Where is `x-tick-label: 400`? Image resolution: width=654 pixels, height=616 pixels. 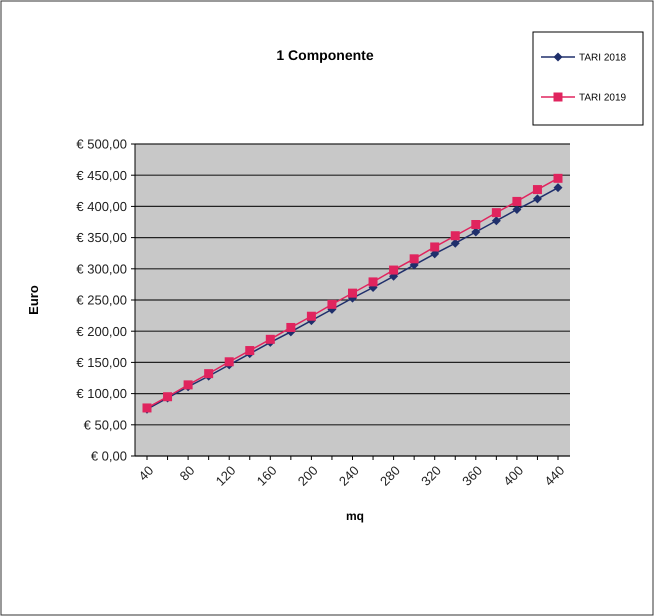
x-tick-label: 400 is located at coordinates (513, 475).